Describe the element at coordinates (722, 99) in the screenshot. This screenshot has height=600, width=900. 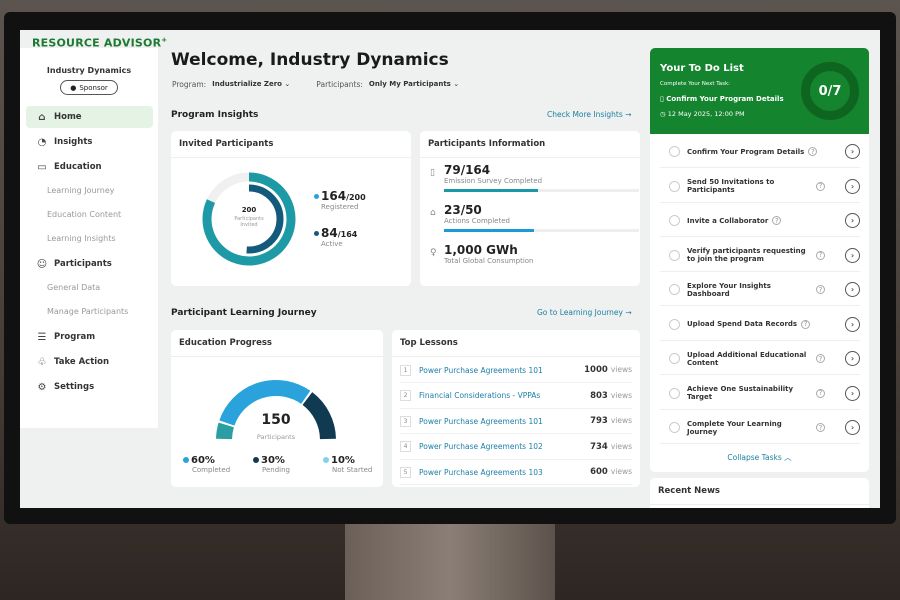
I see `next-task-link: ▯ Confirm Your Program Details` at that location.